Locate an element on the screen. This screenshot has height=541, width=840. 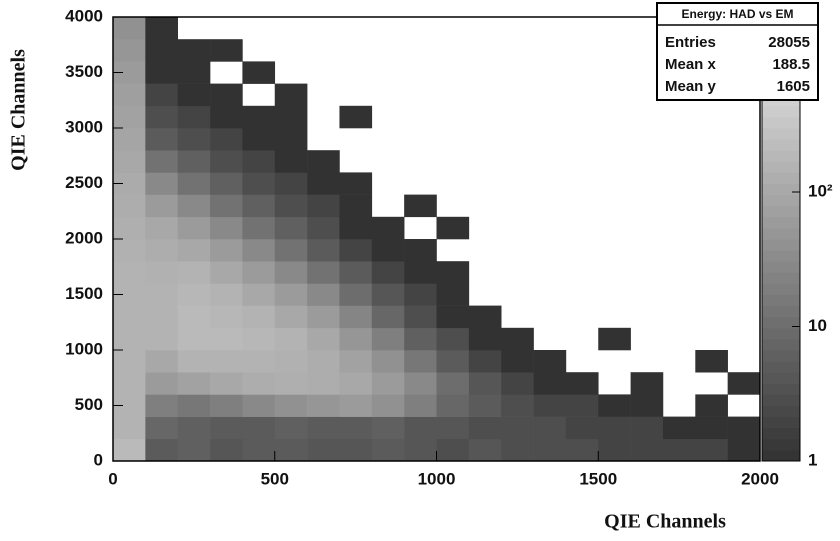
y-axis-label: QIE Channels is located at coordinates (19, 110).